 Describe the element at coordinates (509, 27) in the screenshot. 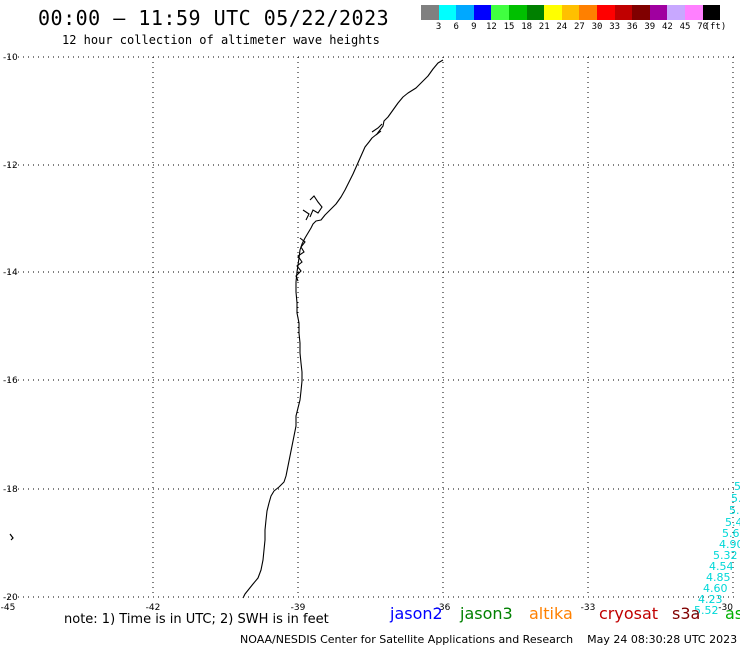

I see `legend-label: 15` at that location.